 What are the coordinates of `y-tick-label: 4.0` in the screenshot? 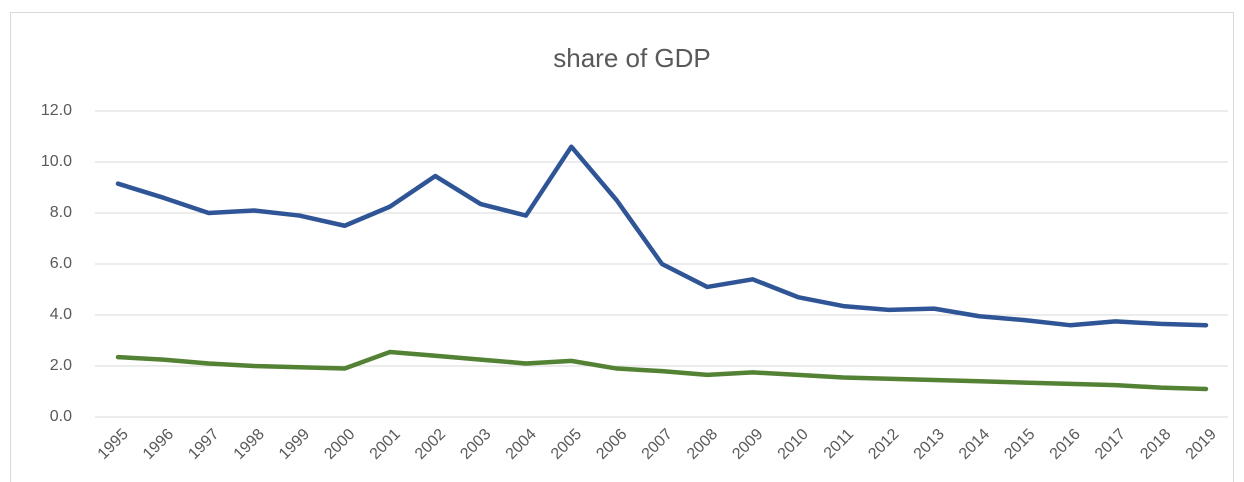 It's located at (61, 314).